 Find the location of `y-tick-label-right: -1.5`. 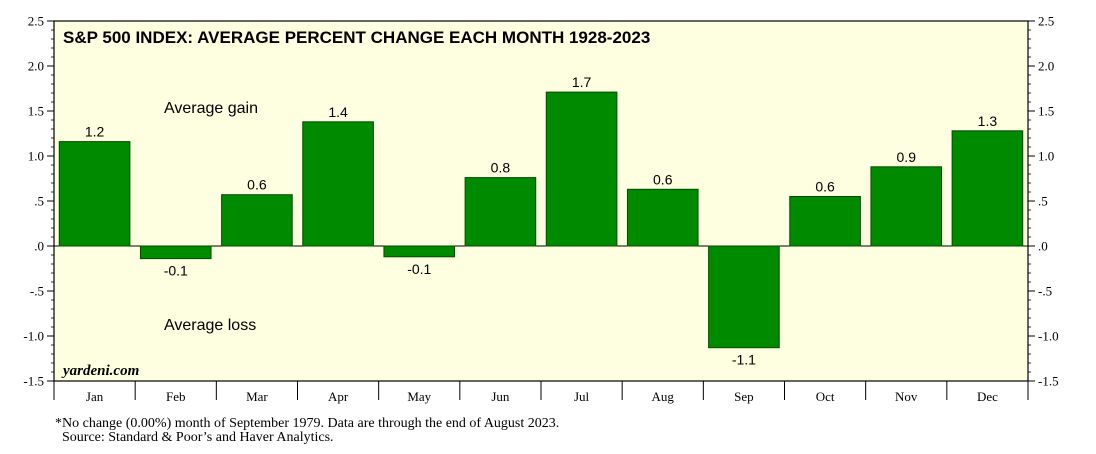

y-tick-label-right: -1.5 is located at coordinates (1048, 381).